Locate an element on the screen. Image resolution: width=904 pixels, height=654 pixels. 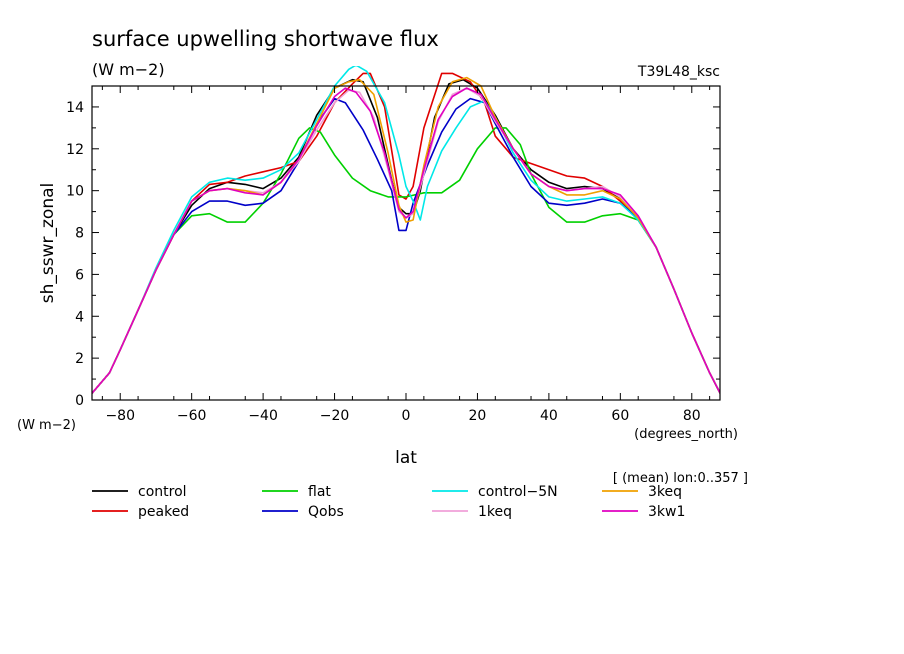
y-tick-label: 4 is located at coordinates (79, 317).